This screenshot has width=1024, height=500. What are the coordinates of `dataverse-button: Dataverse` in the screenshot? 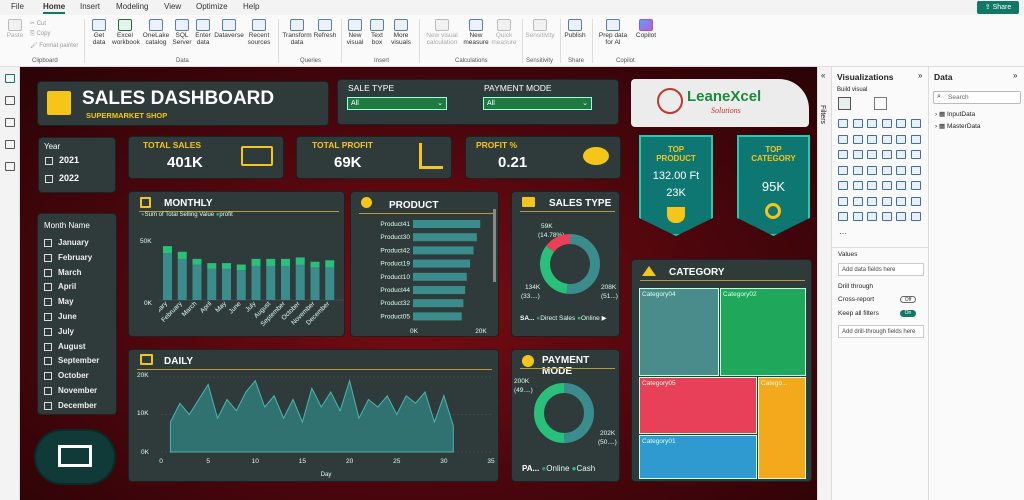 It's located at (229, 29).